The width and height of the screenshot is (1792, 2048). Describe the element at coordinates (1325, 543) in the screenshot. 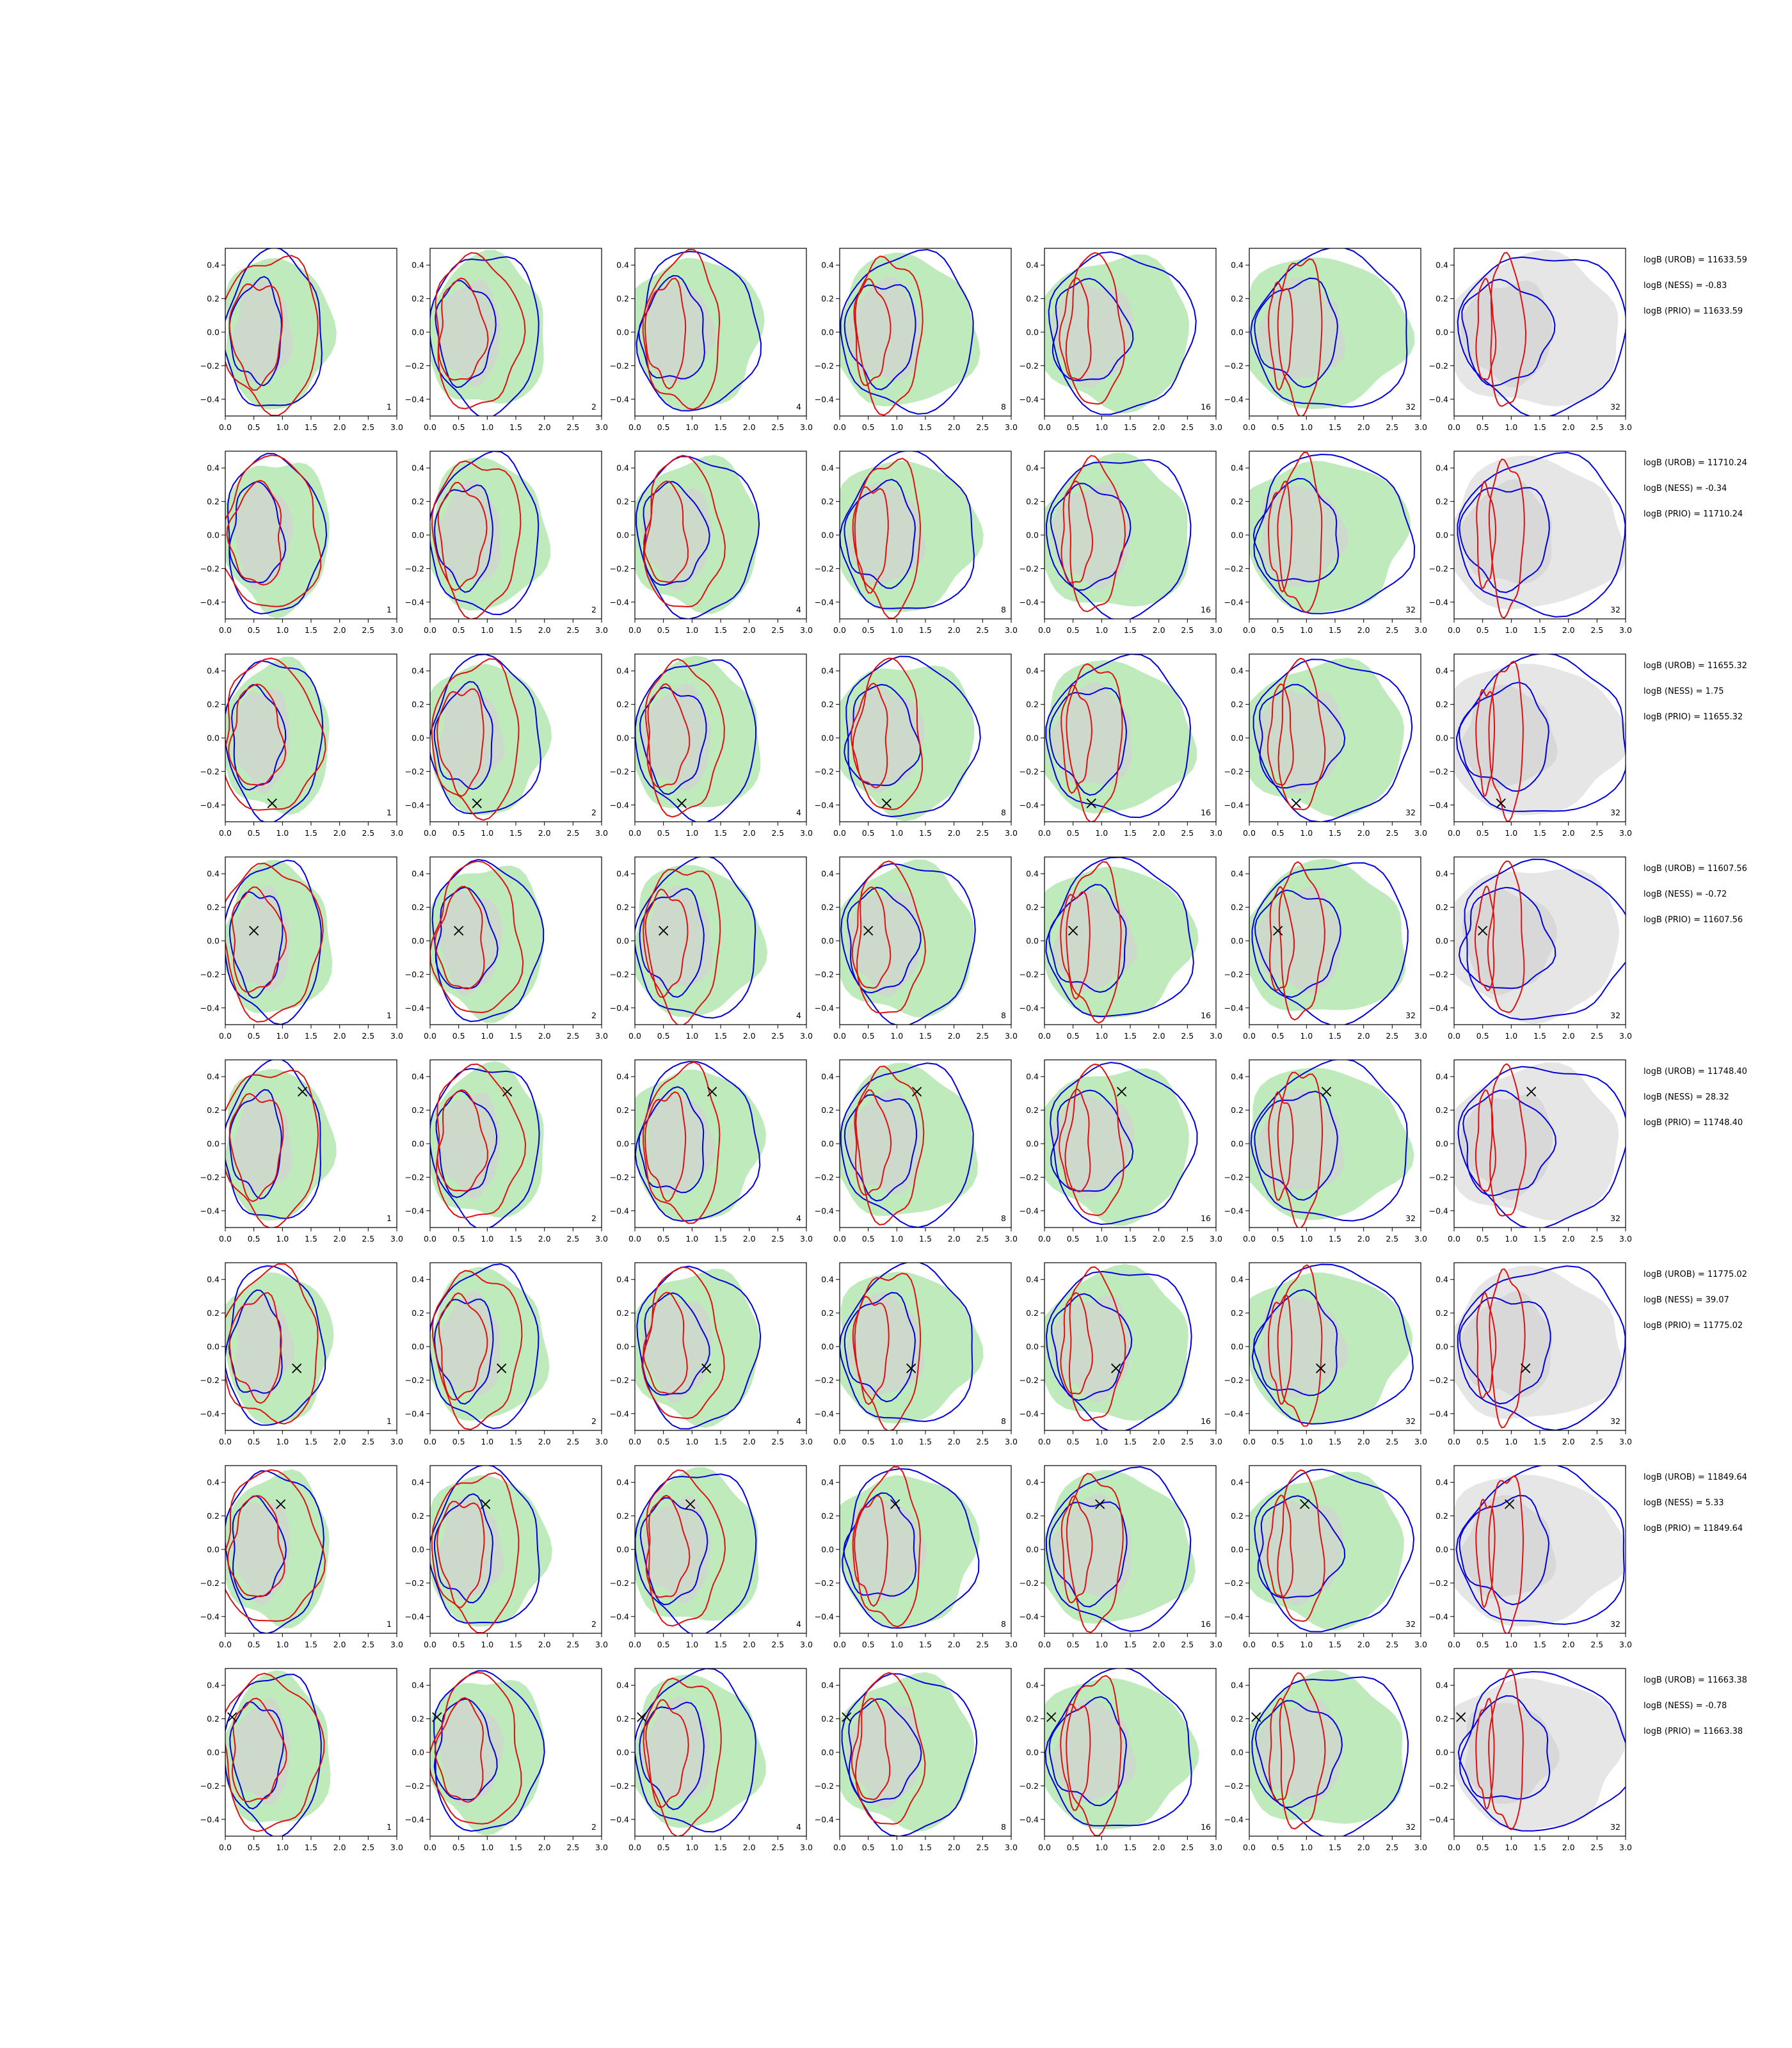

I see `panel-r2-c6: 0.0 0.5 1.0 1.5 2.0 2.5 3.0 0.4 0.2 0.0 −0.2 −0.4 32` at that location.